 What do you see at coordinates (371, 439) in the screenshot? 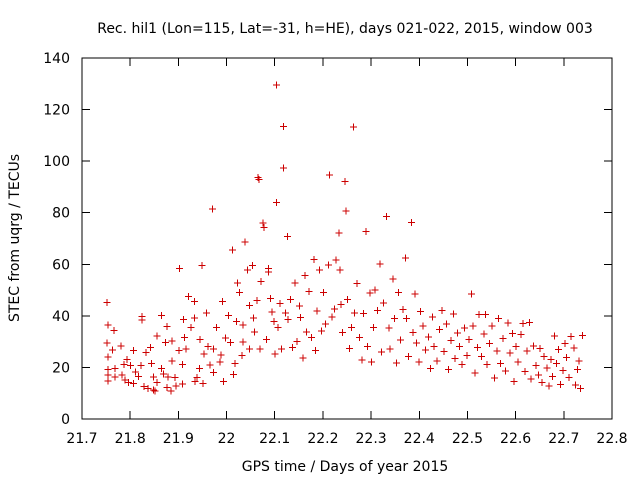
I see `x-tick-label: 22.3` at bounding box center [371, 439].